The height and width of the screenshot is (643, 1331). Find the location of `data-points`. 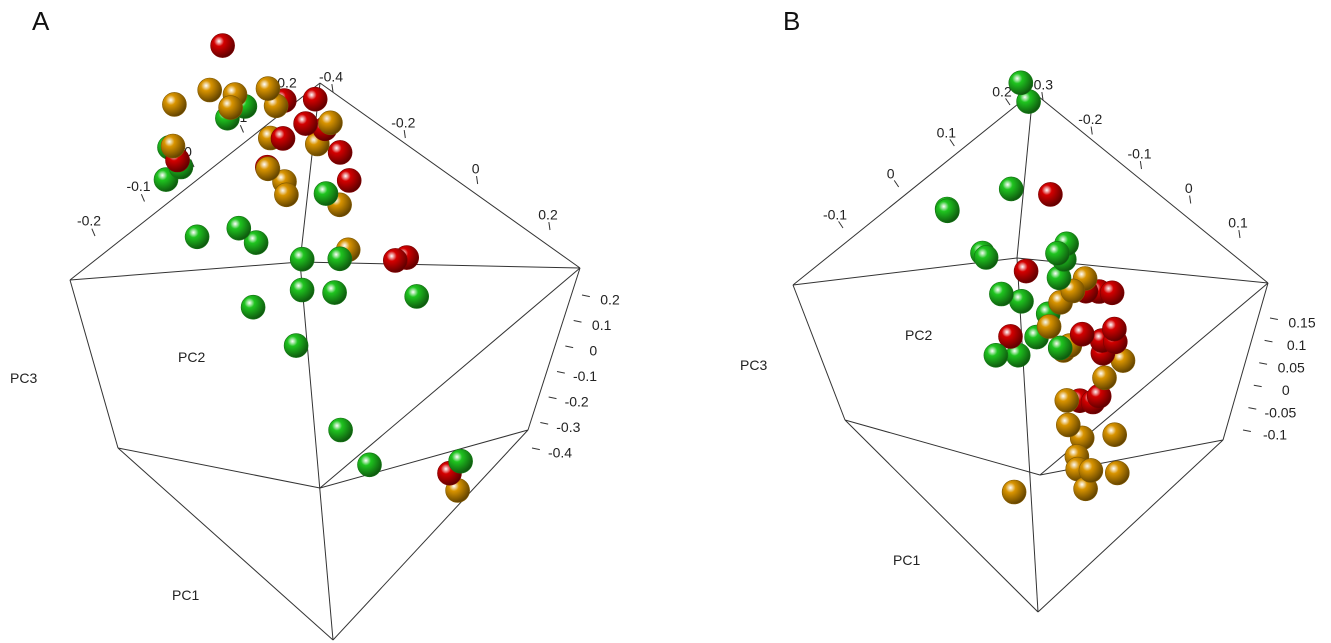

data-points is located at coordinates (1035, 287).